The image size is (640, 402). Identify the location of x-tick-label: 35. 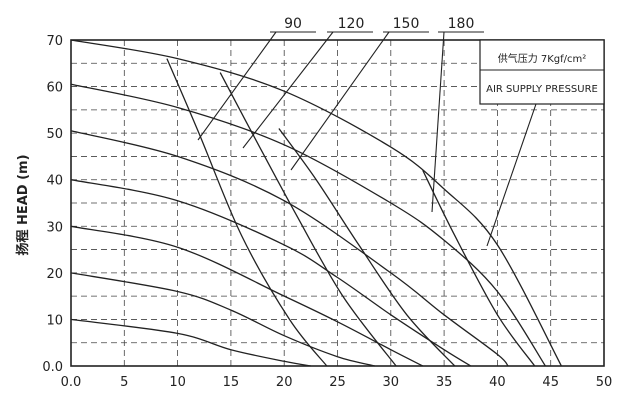
(444, 382).